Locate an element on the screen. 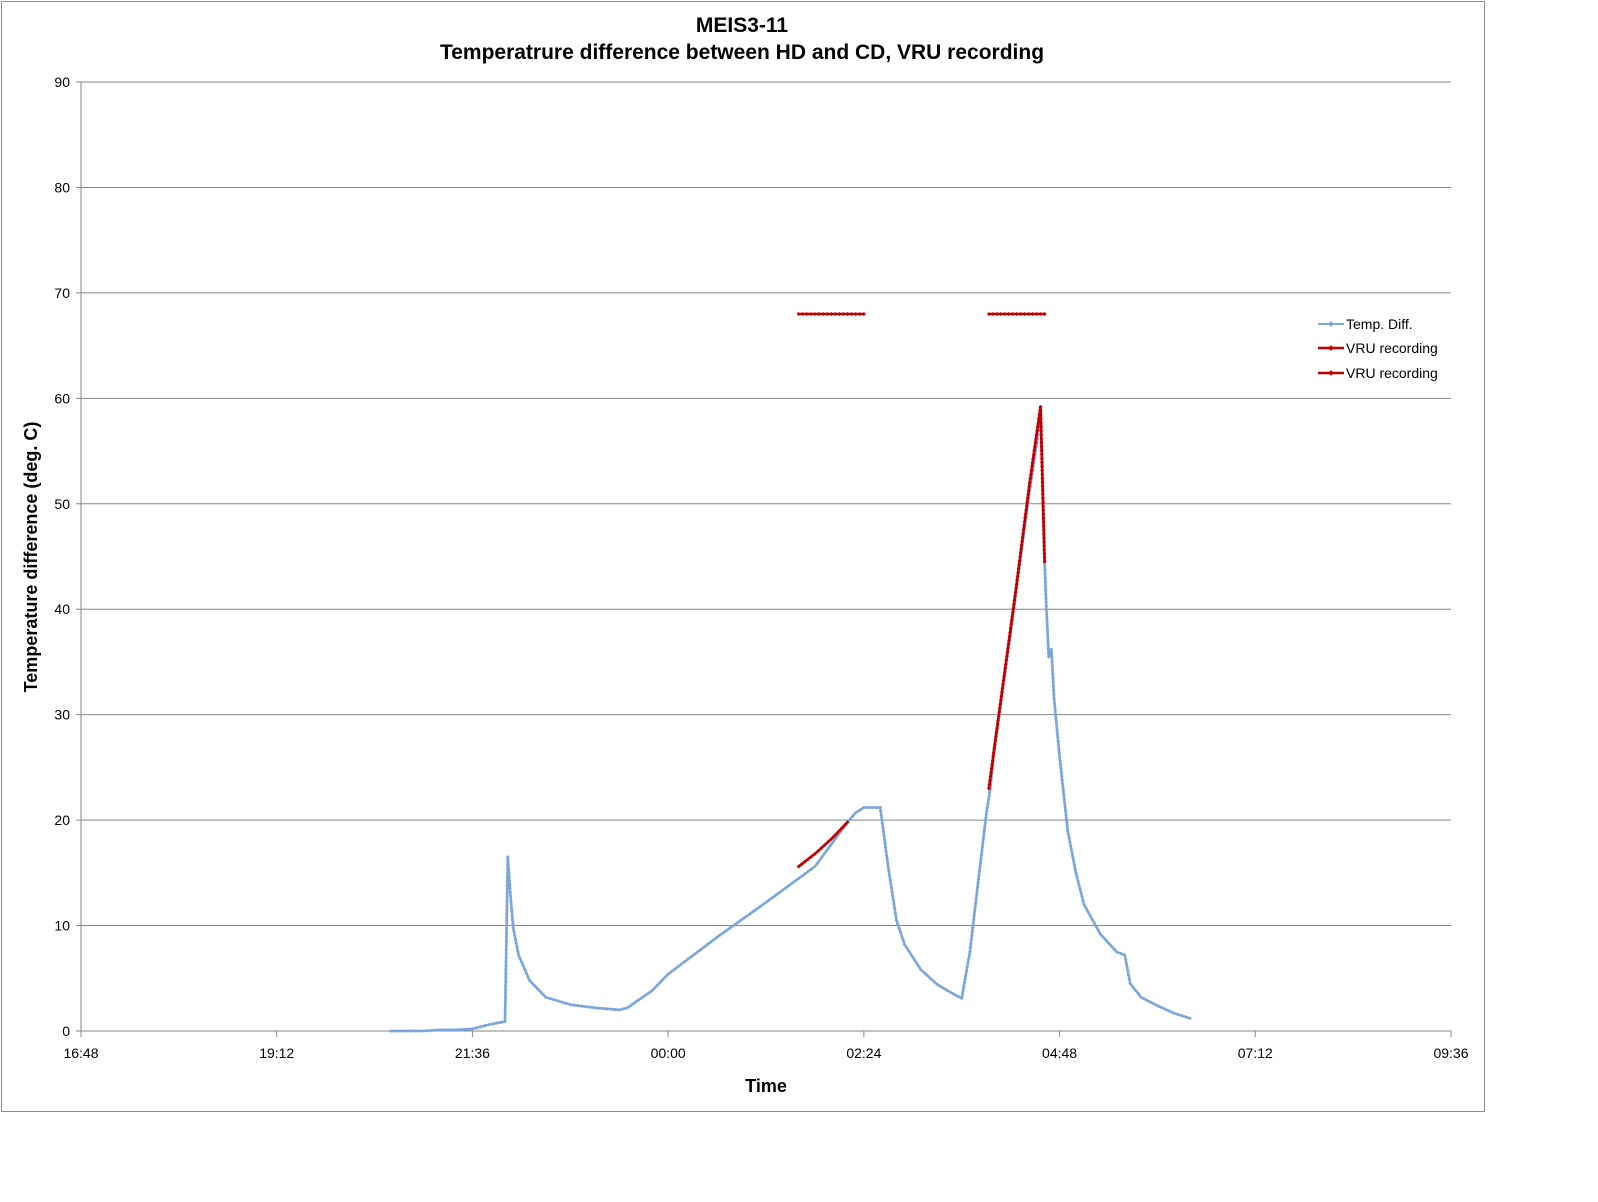 This screenshot has width=1598, height=1202. y-tick-label: 20 is located at coordinates (62, 820).